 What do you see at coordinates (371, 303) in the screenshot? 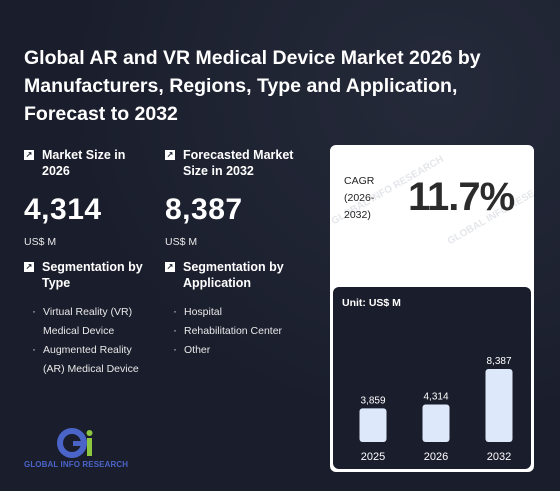
I see `chart-unit-label: Unit: US$ M` at bounding box center [371, 303].